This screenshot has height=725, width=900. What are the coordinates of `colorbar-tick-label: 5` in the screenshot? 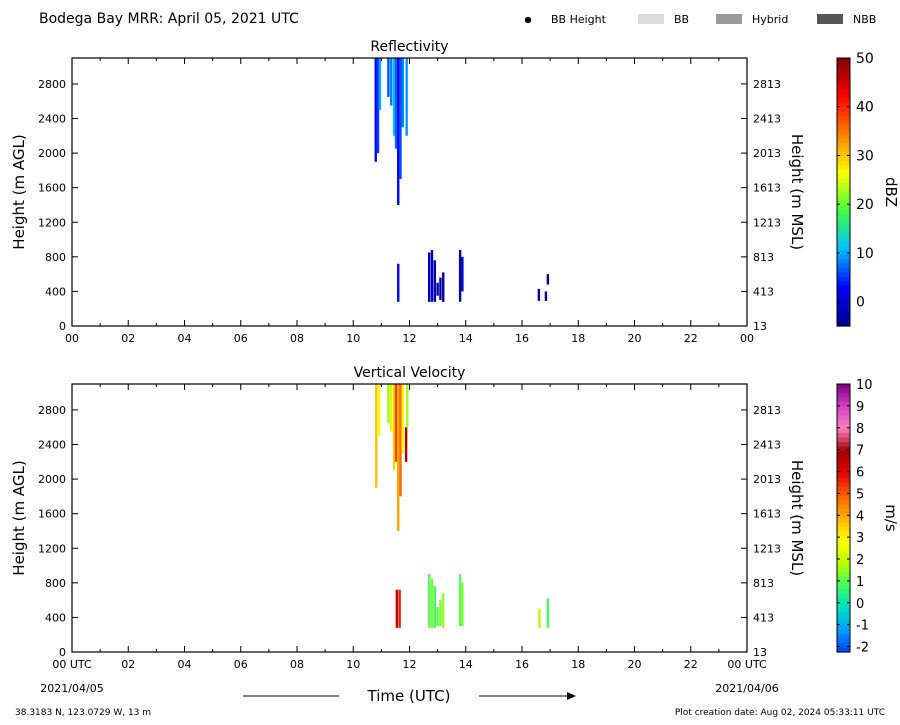 It's located at (860, 494).